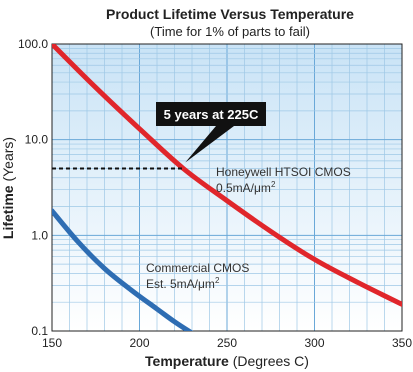  I want to click on y-tick-label: 1.0, so click(39, 235).